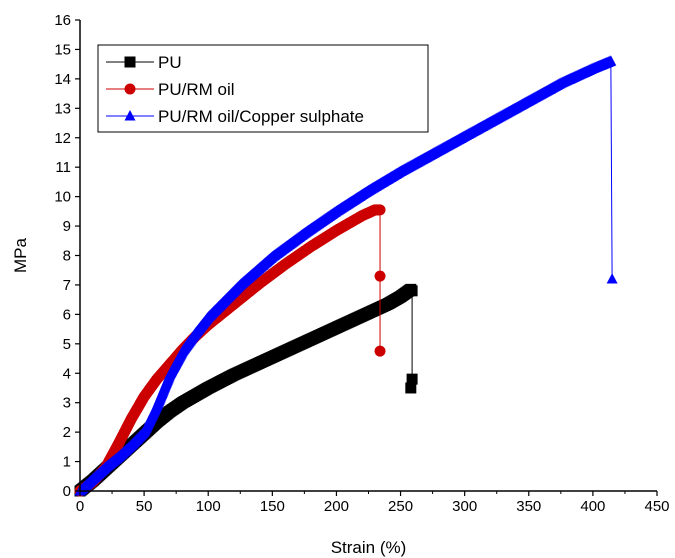 The image size is (675, 558). What do you see at coordinates (170, 62) in the screenshot?
I see `legend-label: PU` at bounding box center [170, 62].